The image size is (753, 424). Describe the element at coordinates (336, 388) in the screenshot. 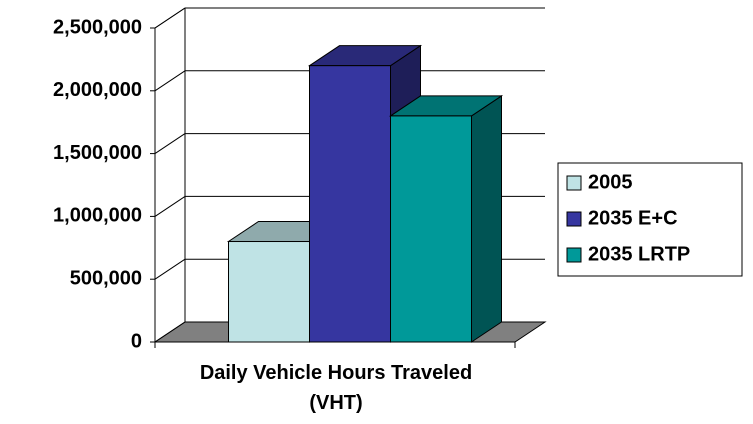

I see `x-category-label: Daily Vehicle Hours Traveled (VHT)` at that location.